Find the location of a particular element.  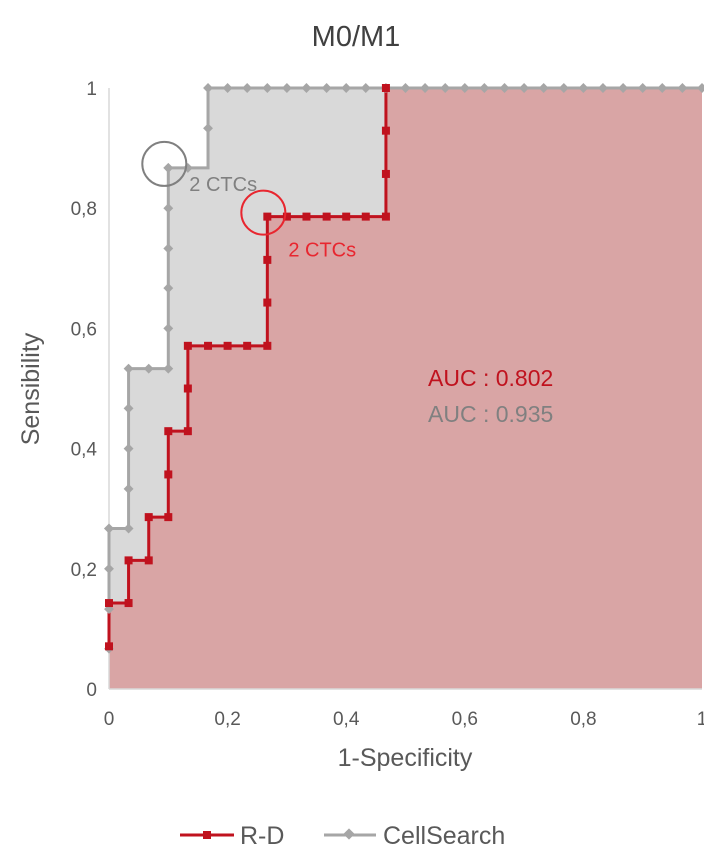

legend: R-D CellSearch is located at coordinates (342, 836).